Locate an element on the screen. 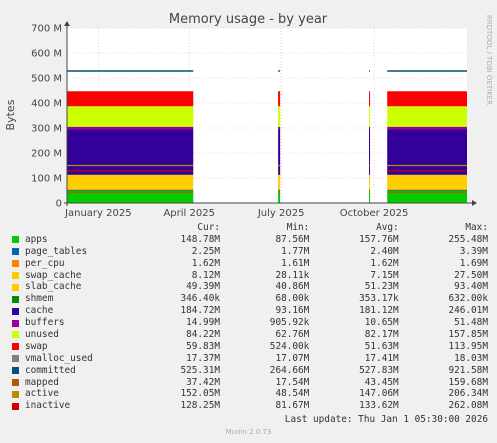 This screenshot has height=443, width=497. legend-row-cache: cache 184.72M 93.16M 181.12M 246.01M is located at coordinates (250, 311).